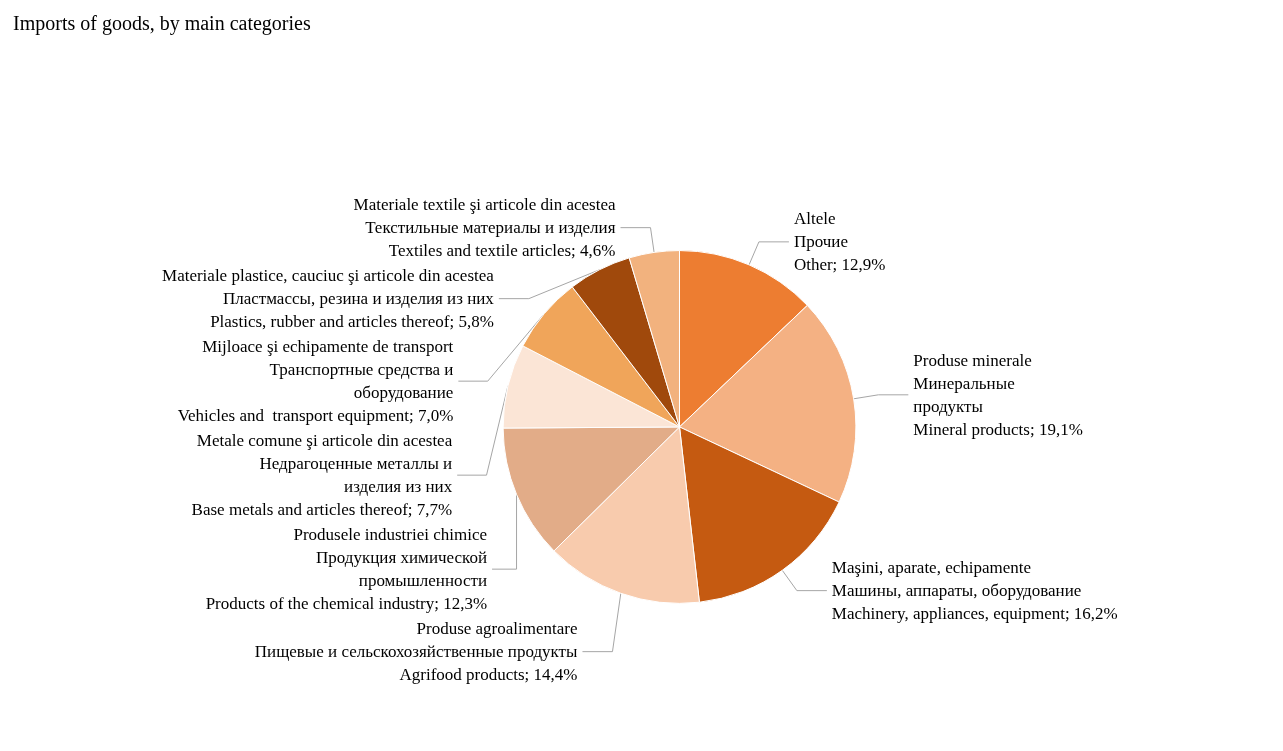 The width and height of the screenshot is (1283, 751). What do you see at coordinates (839, 242) in the screenshot?
I see `slice-label: Altele Прочие Other; 12,9%` at bounding box center [839, 242].